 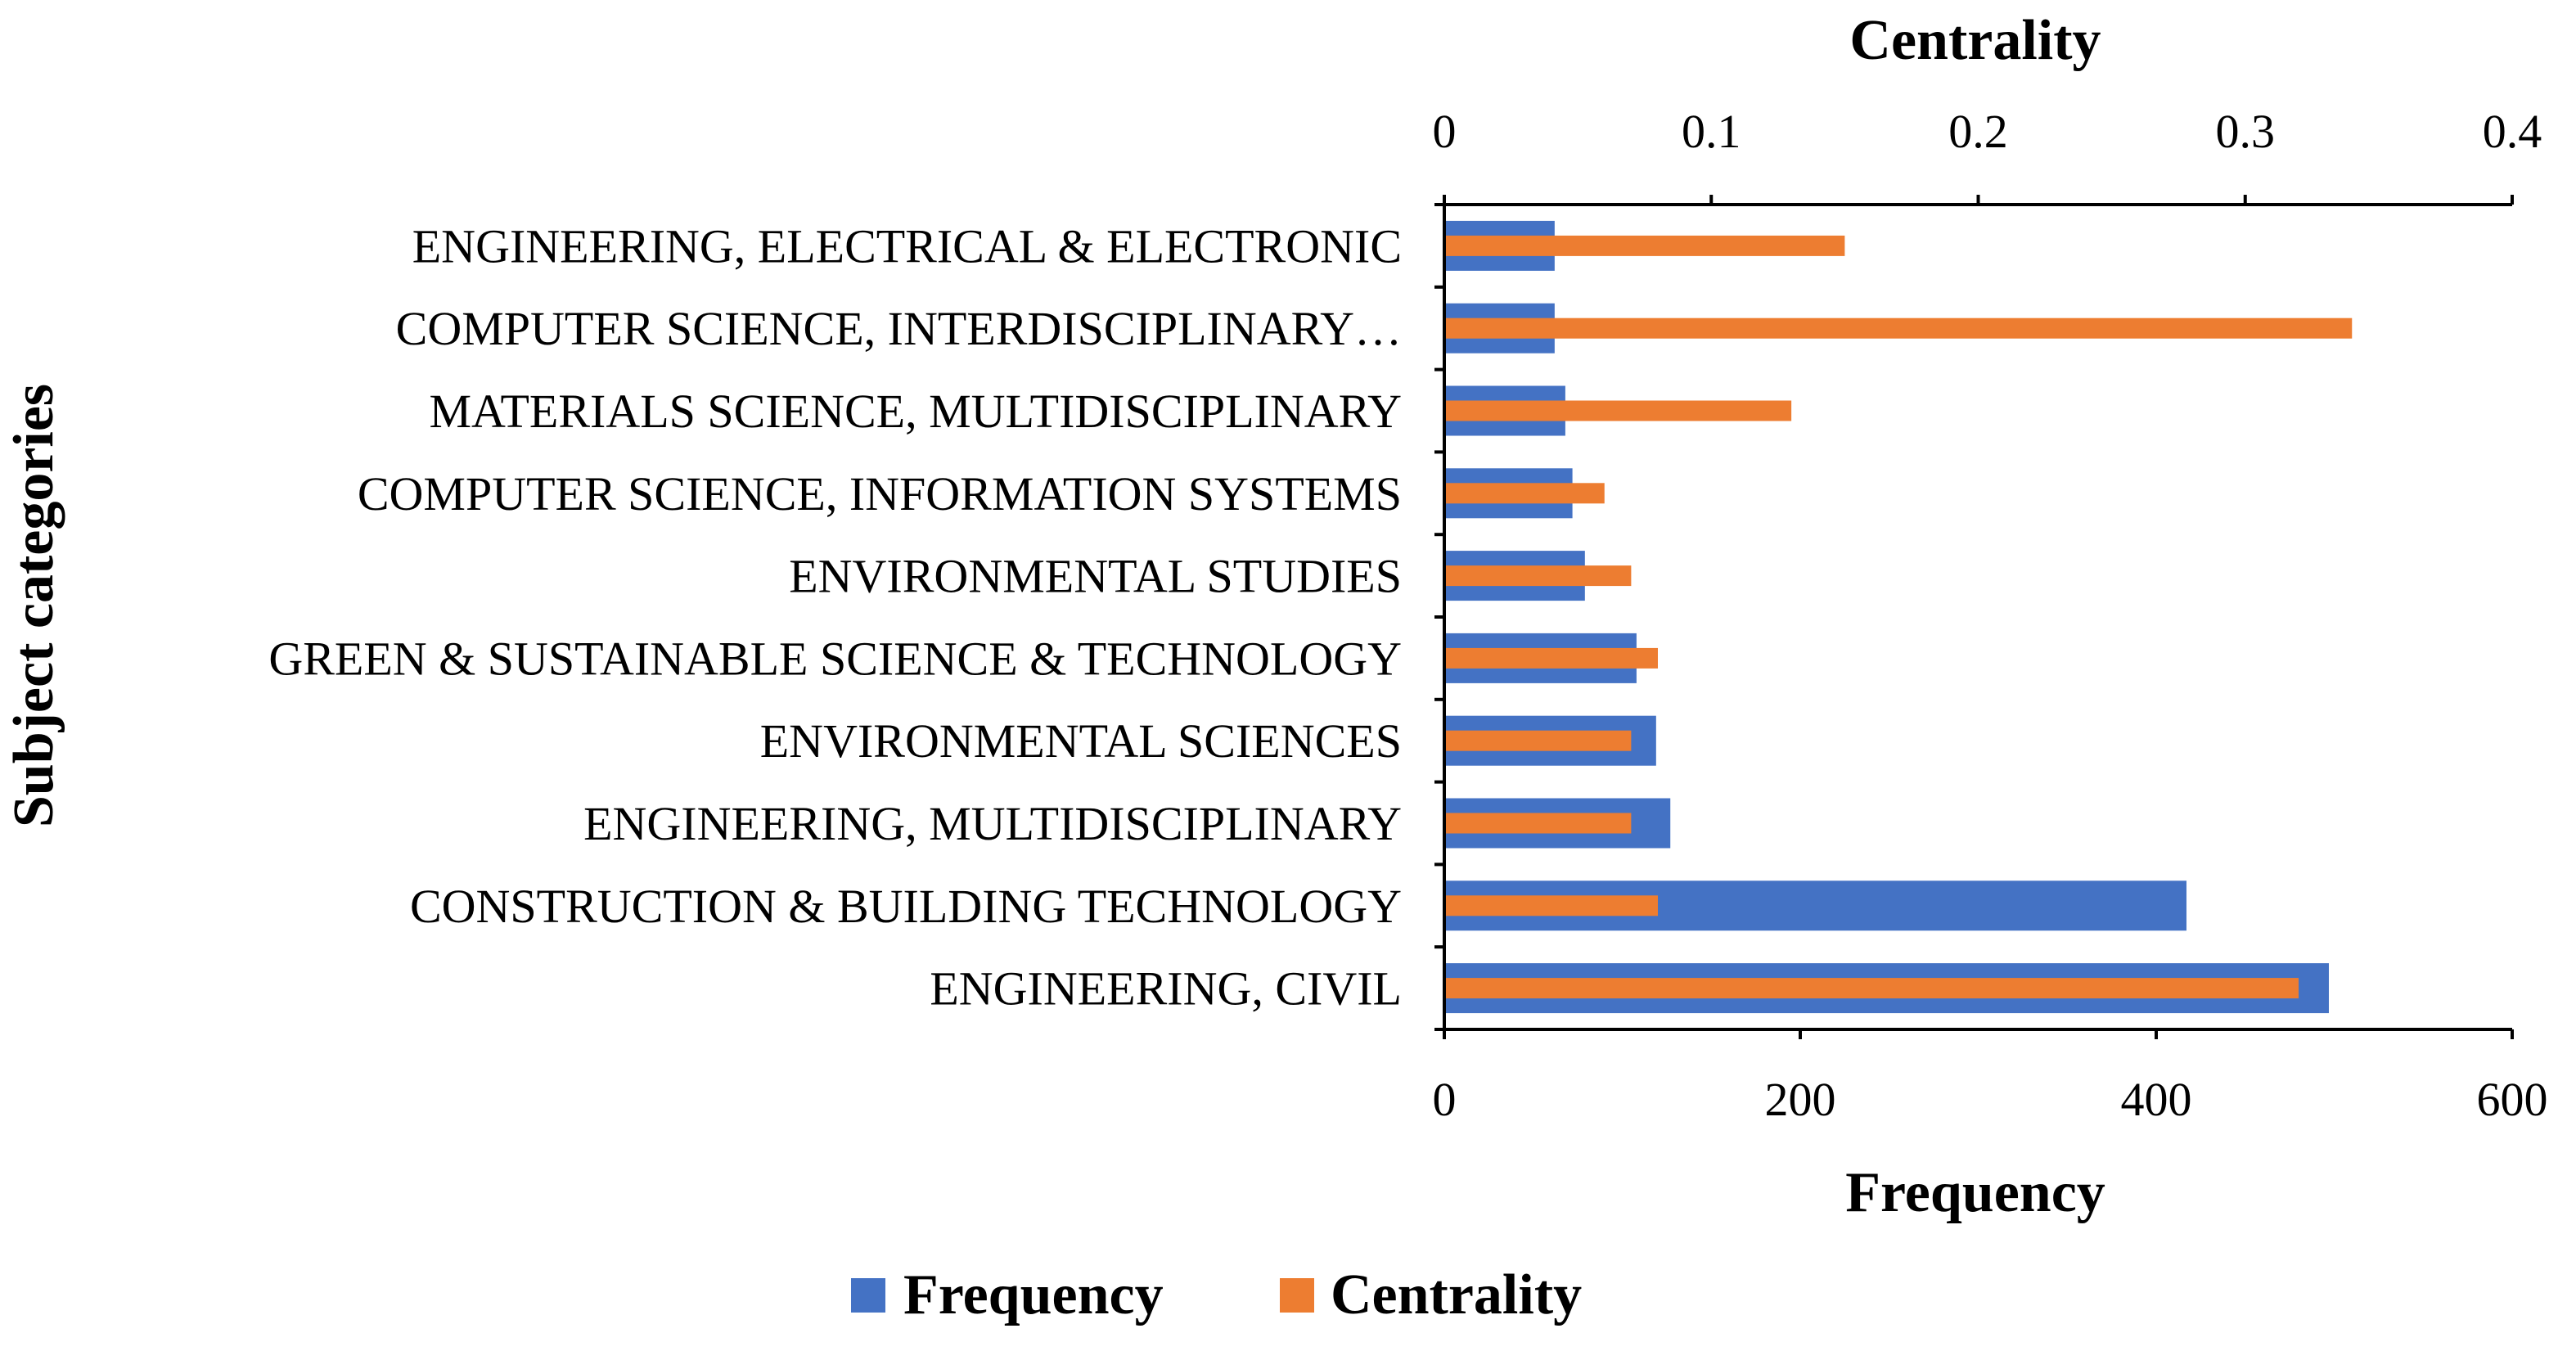 I want to click on bottom-axis-ticks: 0 200 400 600, so click(x=1990, y=1077).